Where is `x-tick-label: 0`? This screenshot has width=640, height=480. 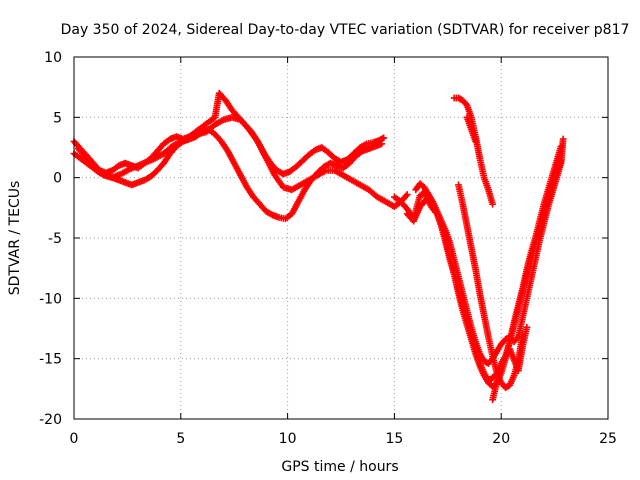 x-tick-label: 0 is located at coordinates (74, 439).